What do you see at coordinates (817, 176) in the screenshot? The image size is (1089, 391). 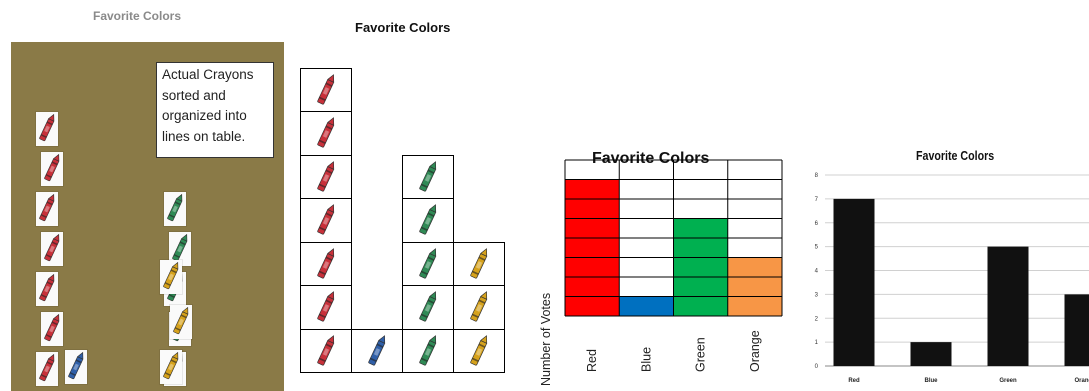 I see `y-tick-label: 8` at bounding box center [817, 176].